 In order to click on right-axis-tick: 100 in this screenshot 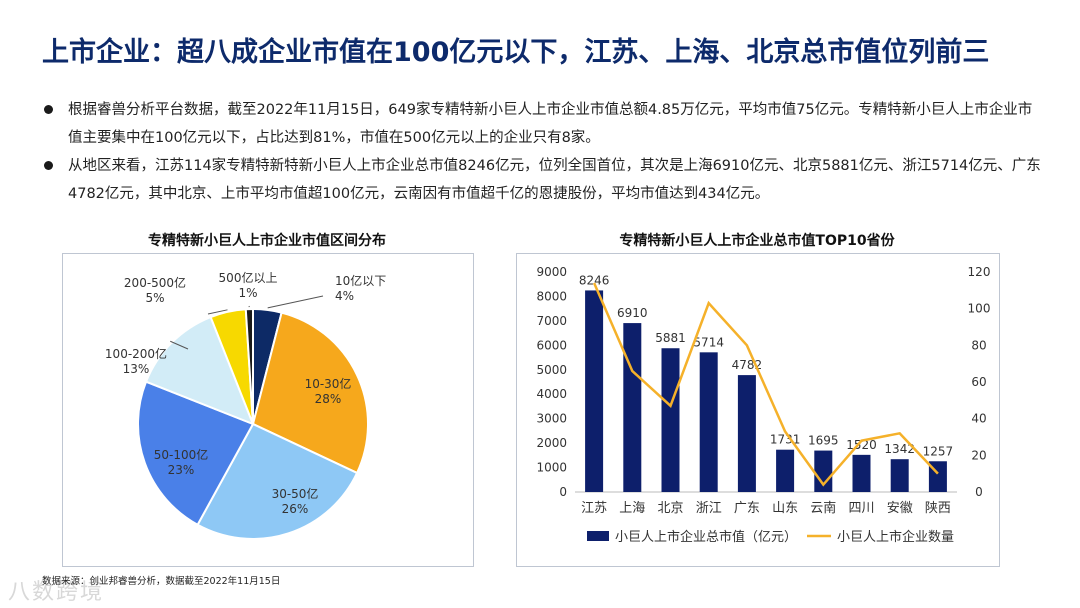, I will do `click(979, 309)`.